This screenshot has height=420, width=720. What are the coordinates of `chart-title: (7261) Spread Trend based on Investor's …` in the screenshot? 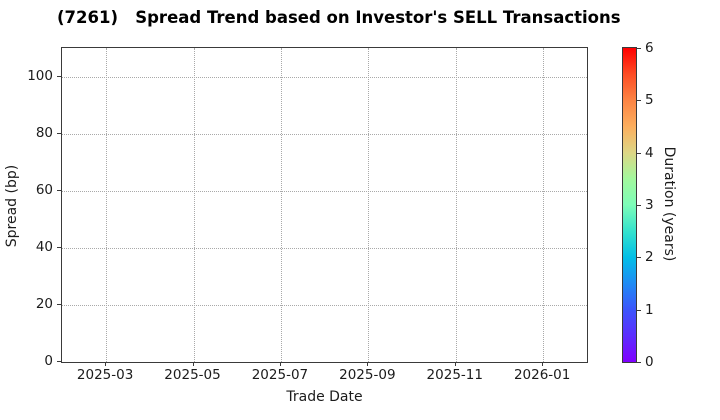 It's located at (339, 17).